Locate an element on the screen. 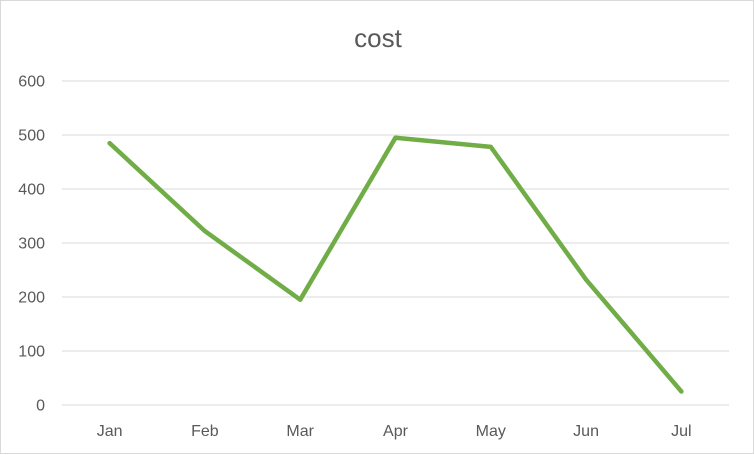 The width and height of the screenshot is (754, 455). y-tick-label: 400 is located at coordinates (31, 190).